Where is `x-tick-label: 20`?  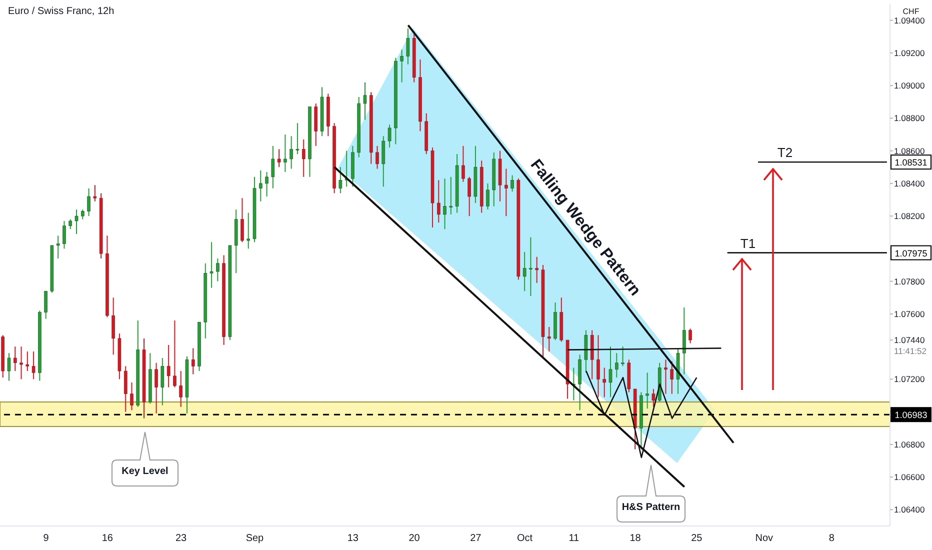
x-tick-label: 20 is located at coordinates (414, 538).